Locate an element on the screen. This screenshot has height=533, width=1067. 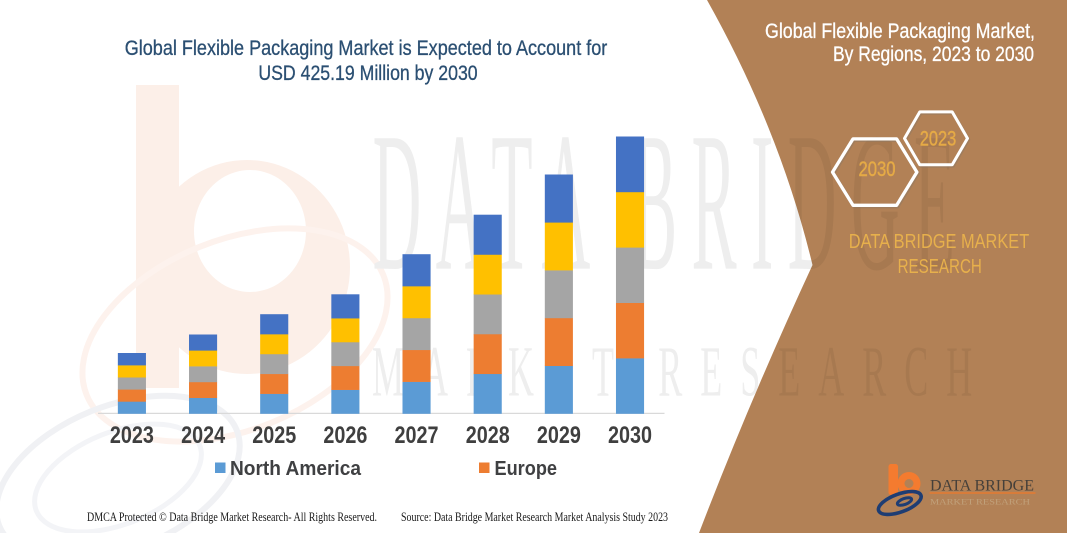
svg-text: 2029 is located at coordinates (559, 435).